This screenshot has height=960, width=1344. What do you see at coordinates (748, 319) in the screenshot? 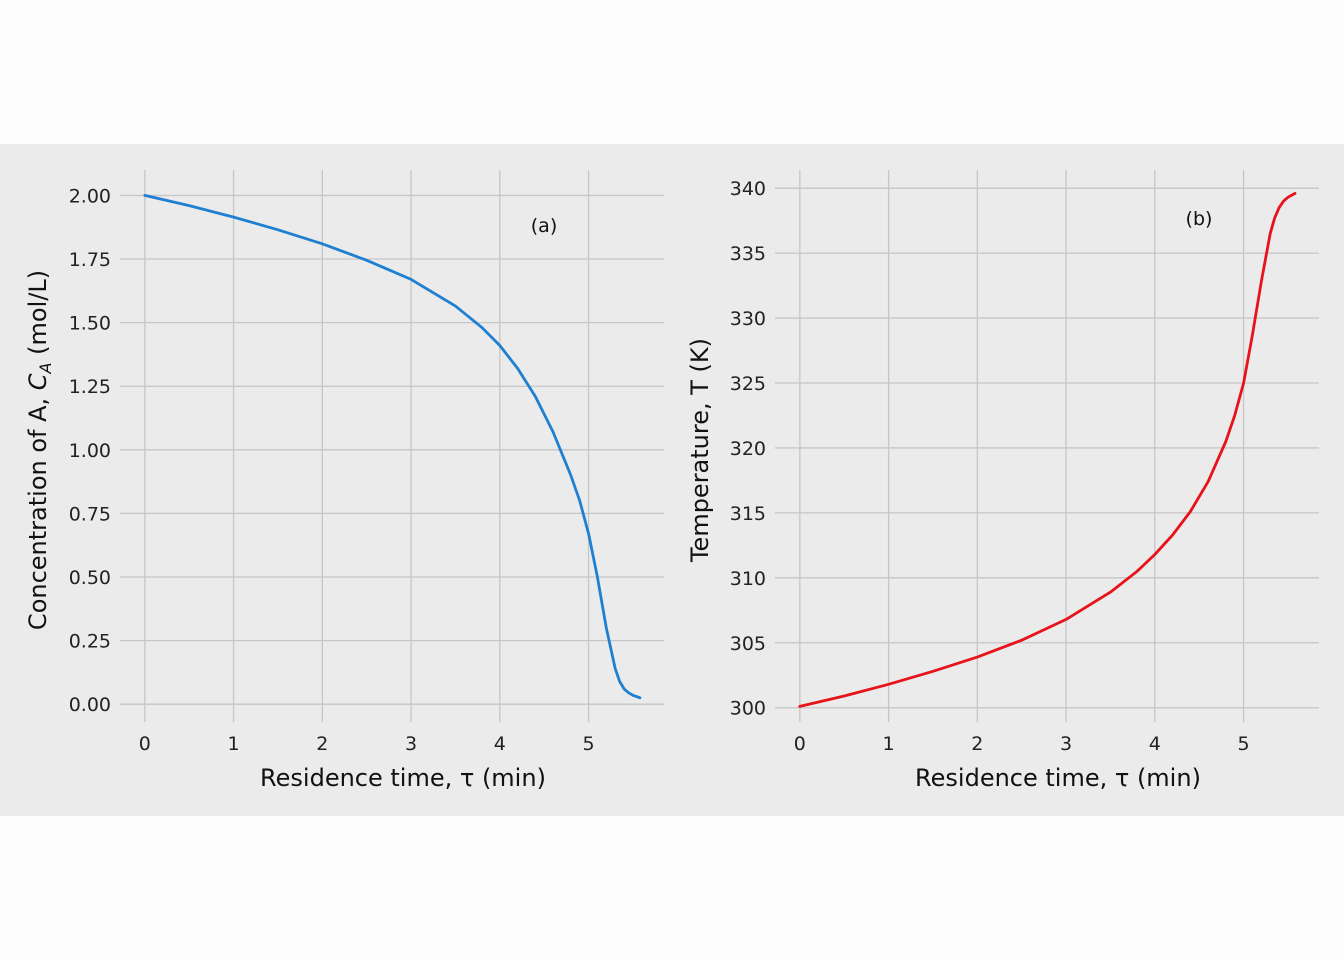
I see `y-tick-label: 330` at bounding box center [748, 319].